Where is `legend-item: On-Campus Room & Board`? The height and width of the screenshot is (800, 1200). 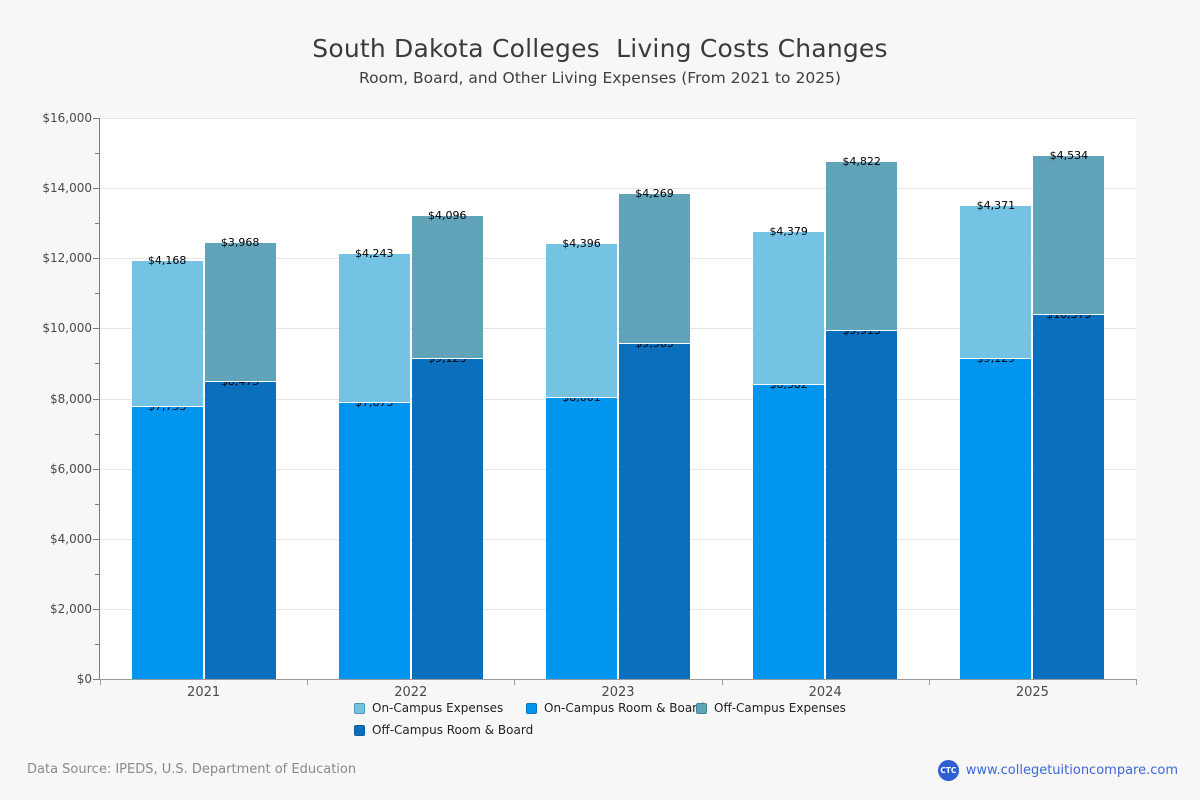 legend-item: On-Campus Room & Board is located at coordinates (615, 708).